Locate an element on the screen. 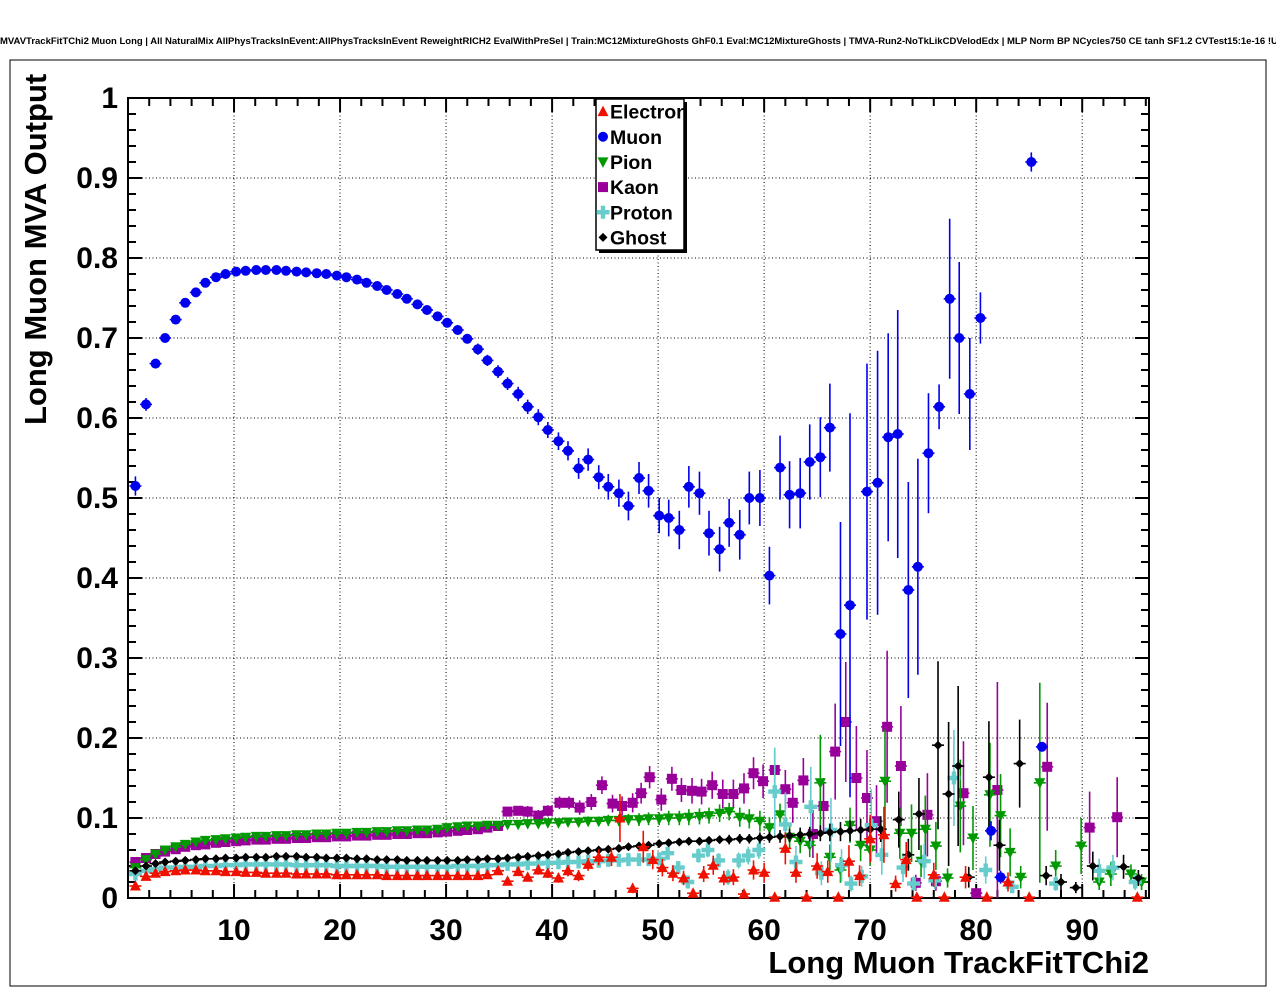 This screenshot has width=1276, height=996. legend-item-proton: Proton is located at coordinates (634, 213).